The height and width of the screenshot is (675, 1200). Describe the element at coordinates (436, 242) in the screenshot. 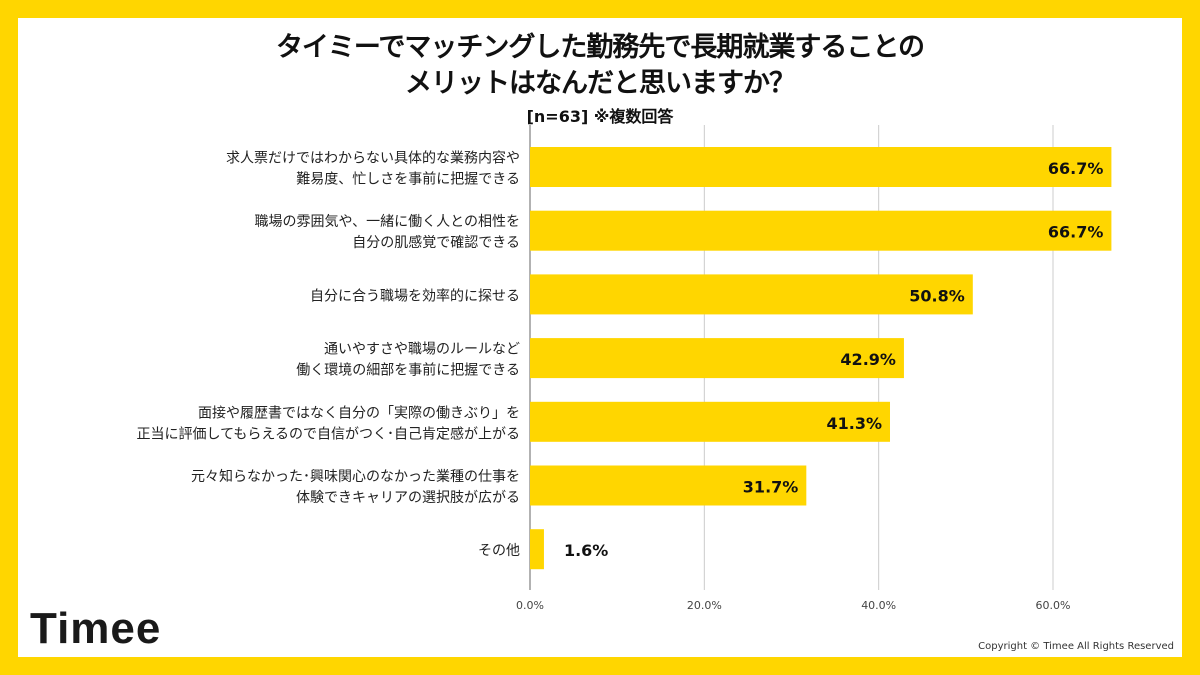

I see `category-label: 自分の肌感覚で確認できる` at that location.